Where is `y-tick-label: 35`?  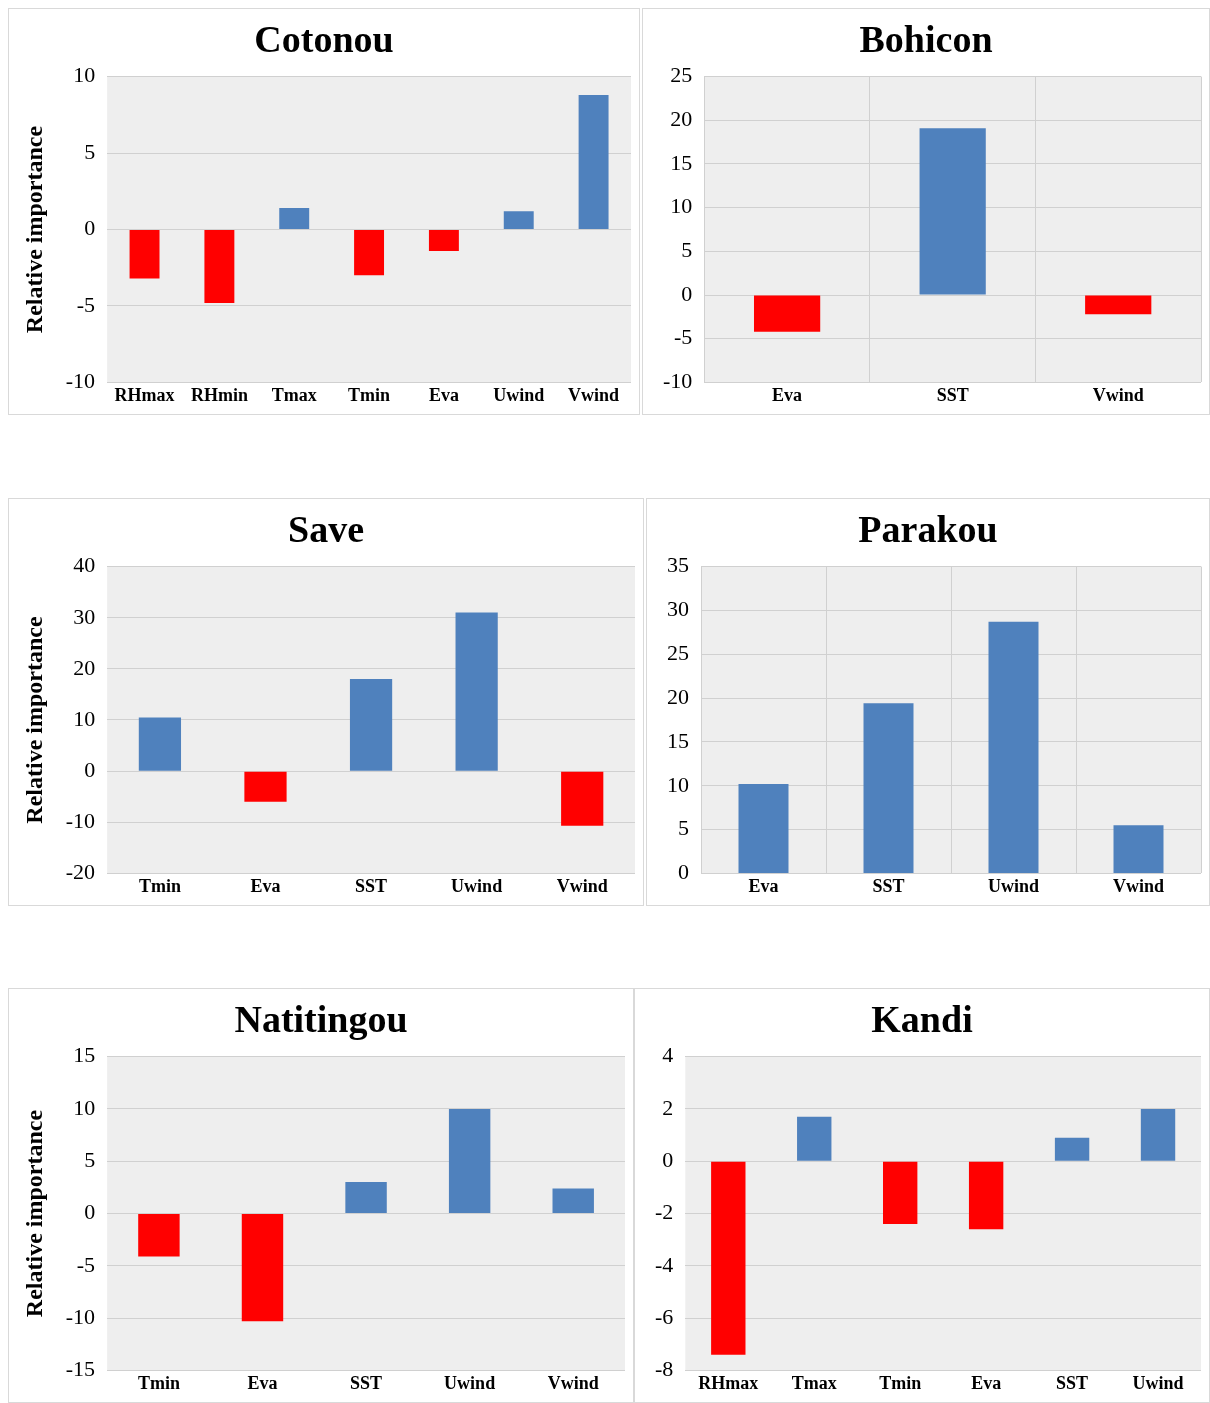 y-tick-label: 35 is located at coordinates (678, 565).